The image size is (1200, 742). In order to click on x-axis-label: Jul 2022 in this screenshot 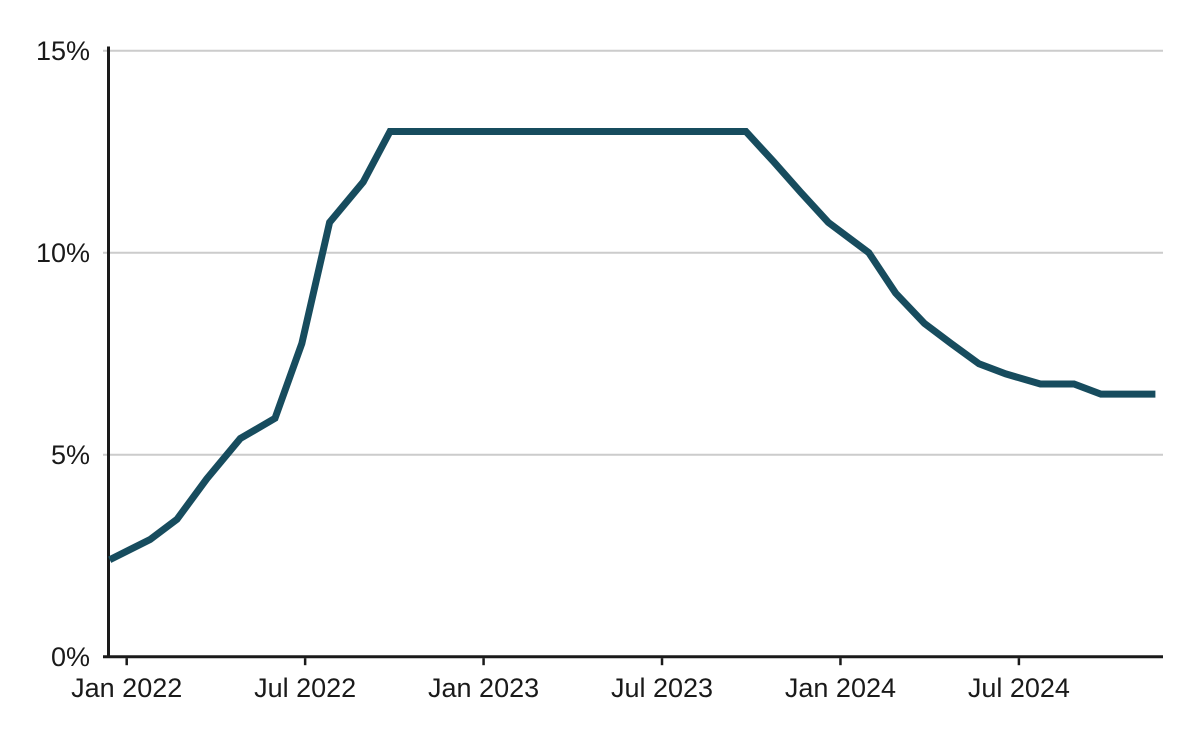, I will do `click(305, 688)`.